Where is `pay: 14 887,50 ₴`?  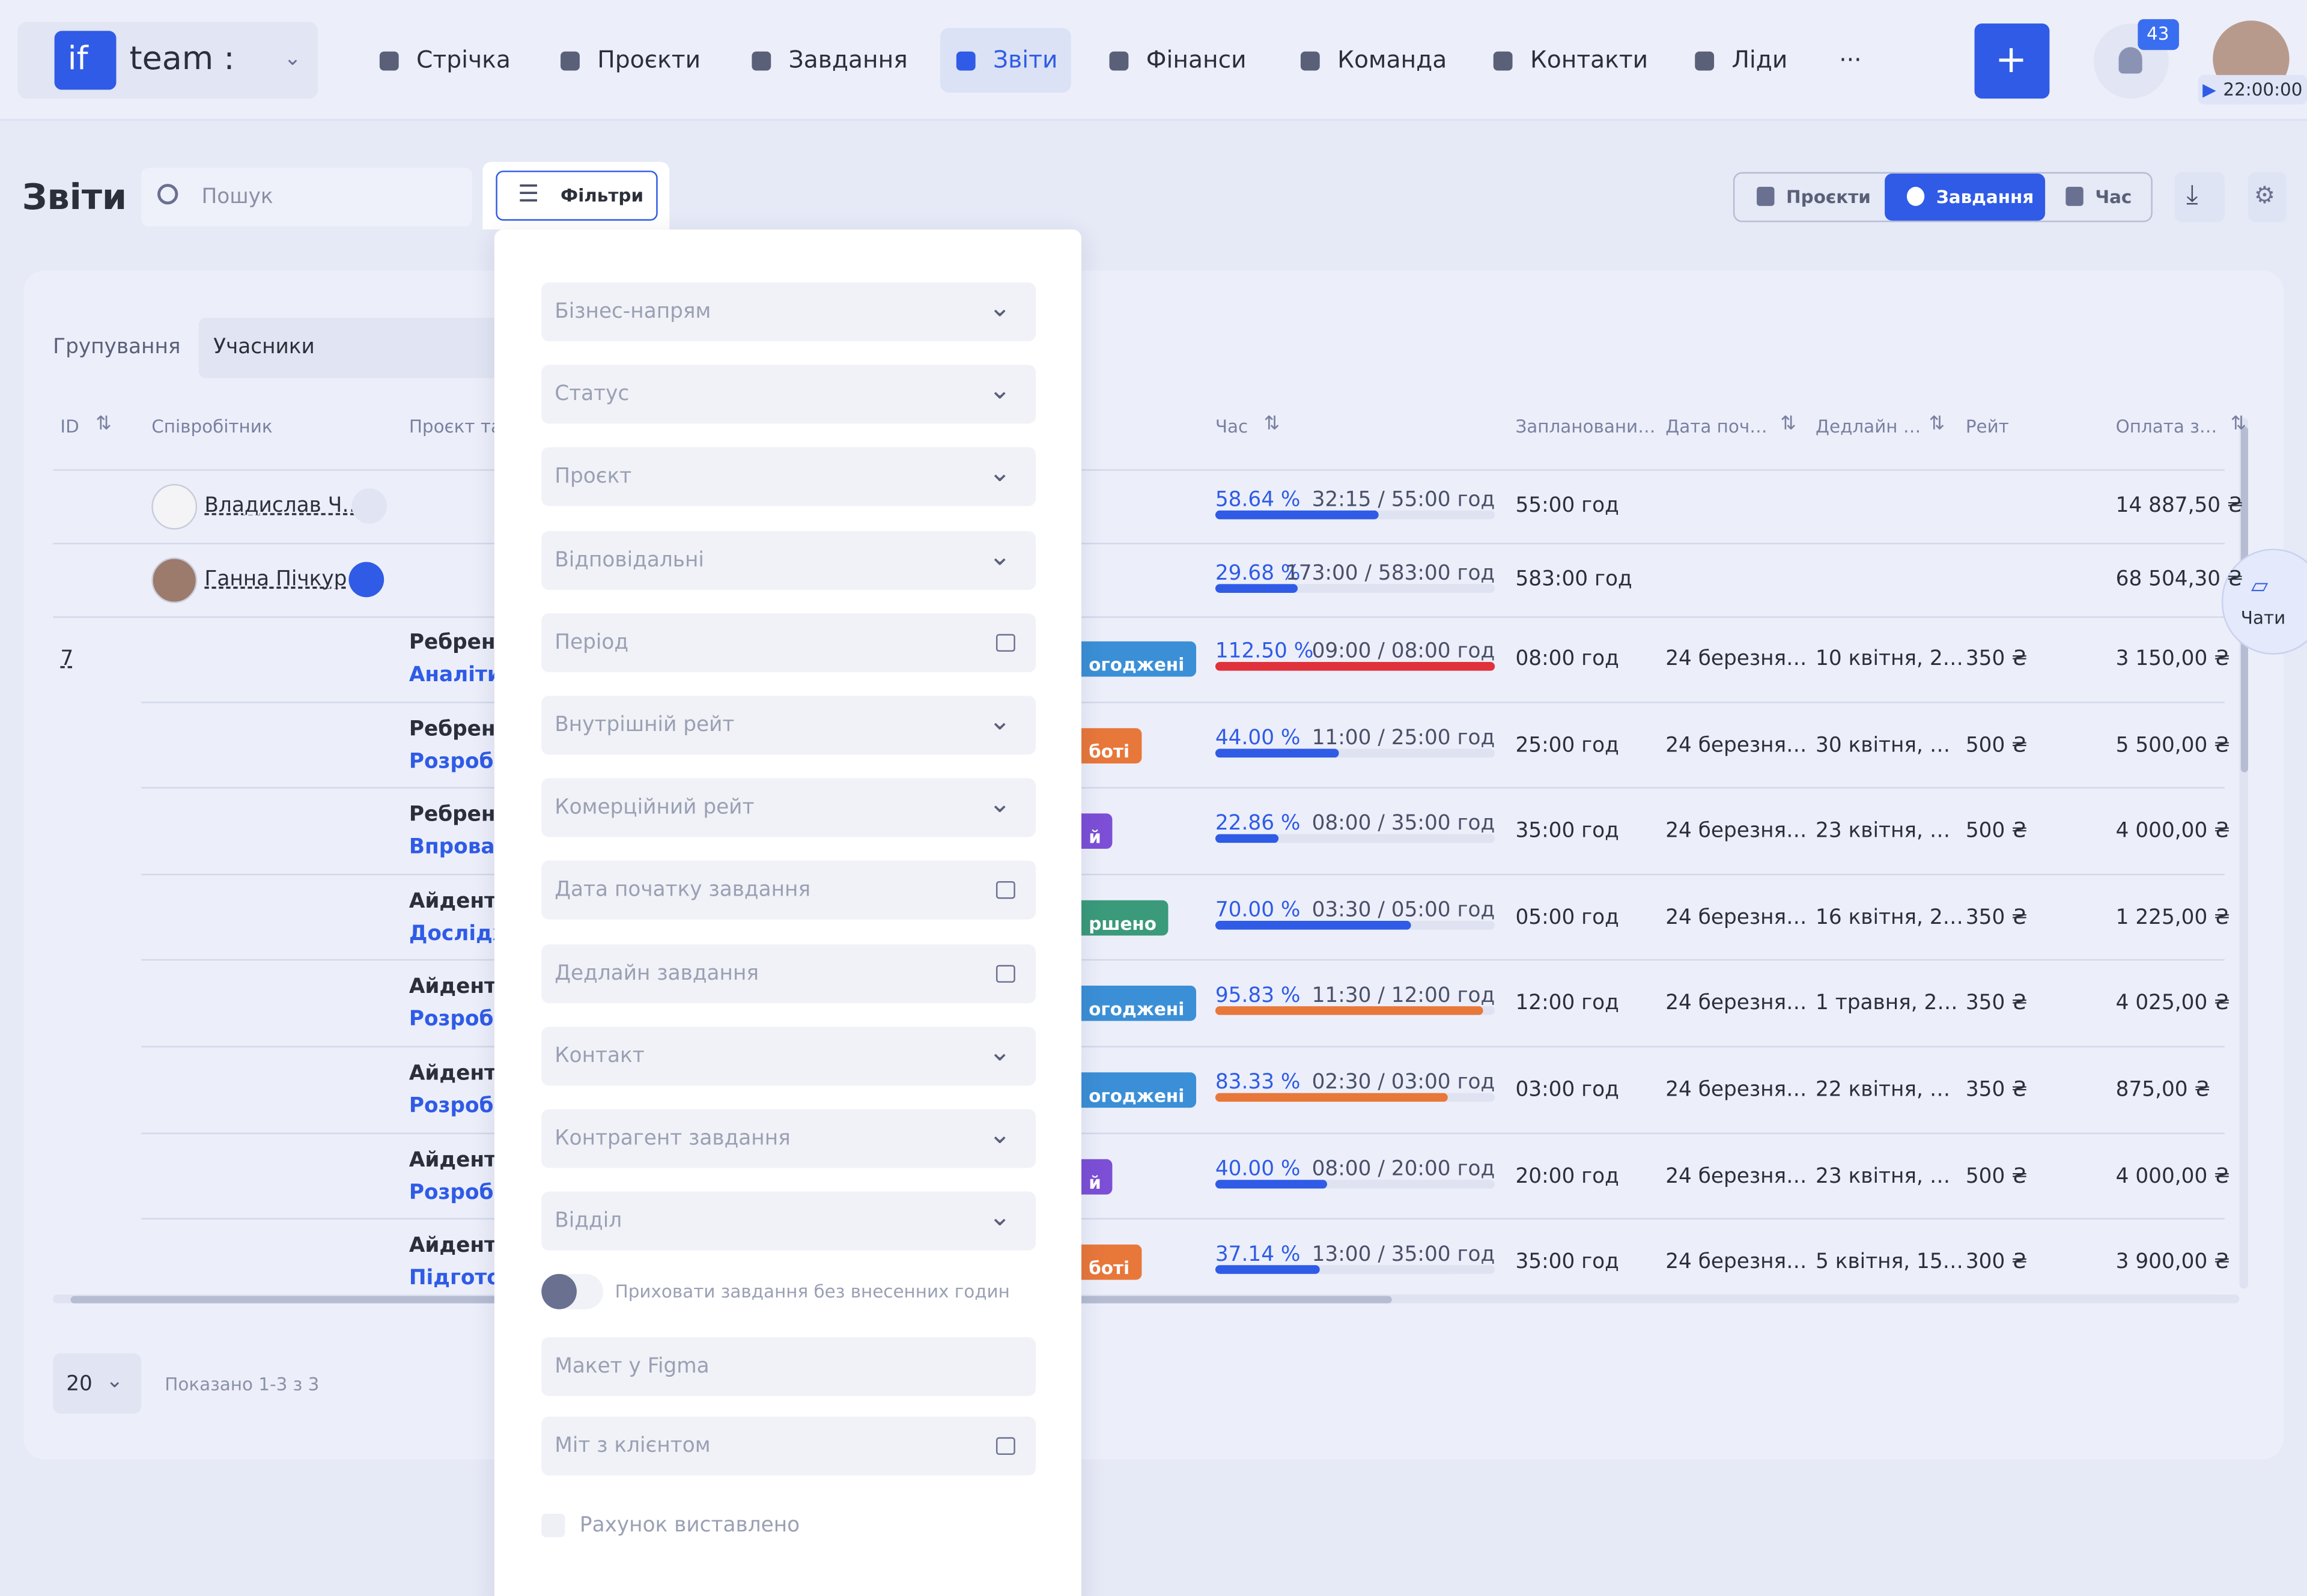 pay: 14 887,50 ₴ is located at coordinates (2179, 506).